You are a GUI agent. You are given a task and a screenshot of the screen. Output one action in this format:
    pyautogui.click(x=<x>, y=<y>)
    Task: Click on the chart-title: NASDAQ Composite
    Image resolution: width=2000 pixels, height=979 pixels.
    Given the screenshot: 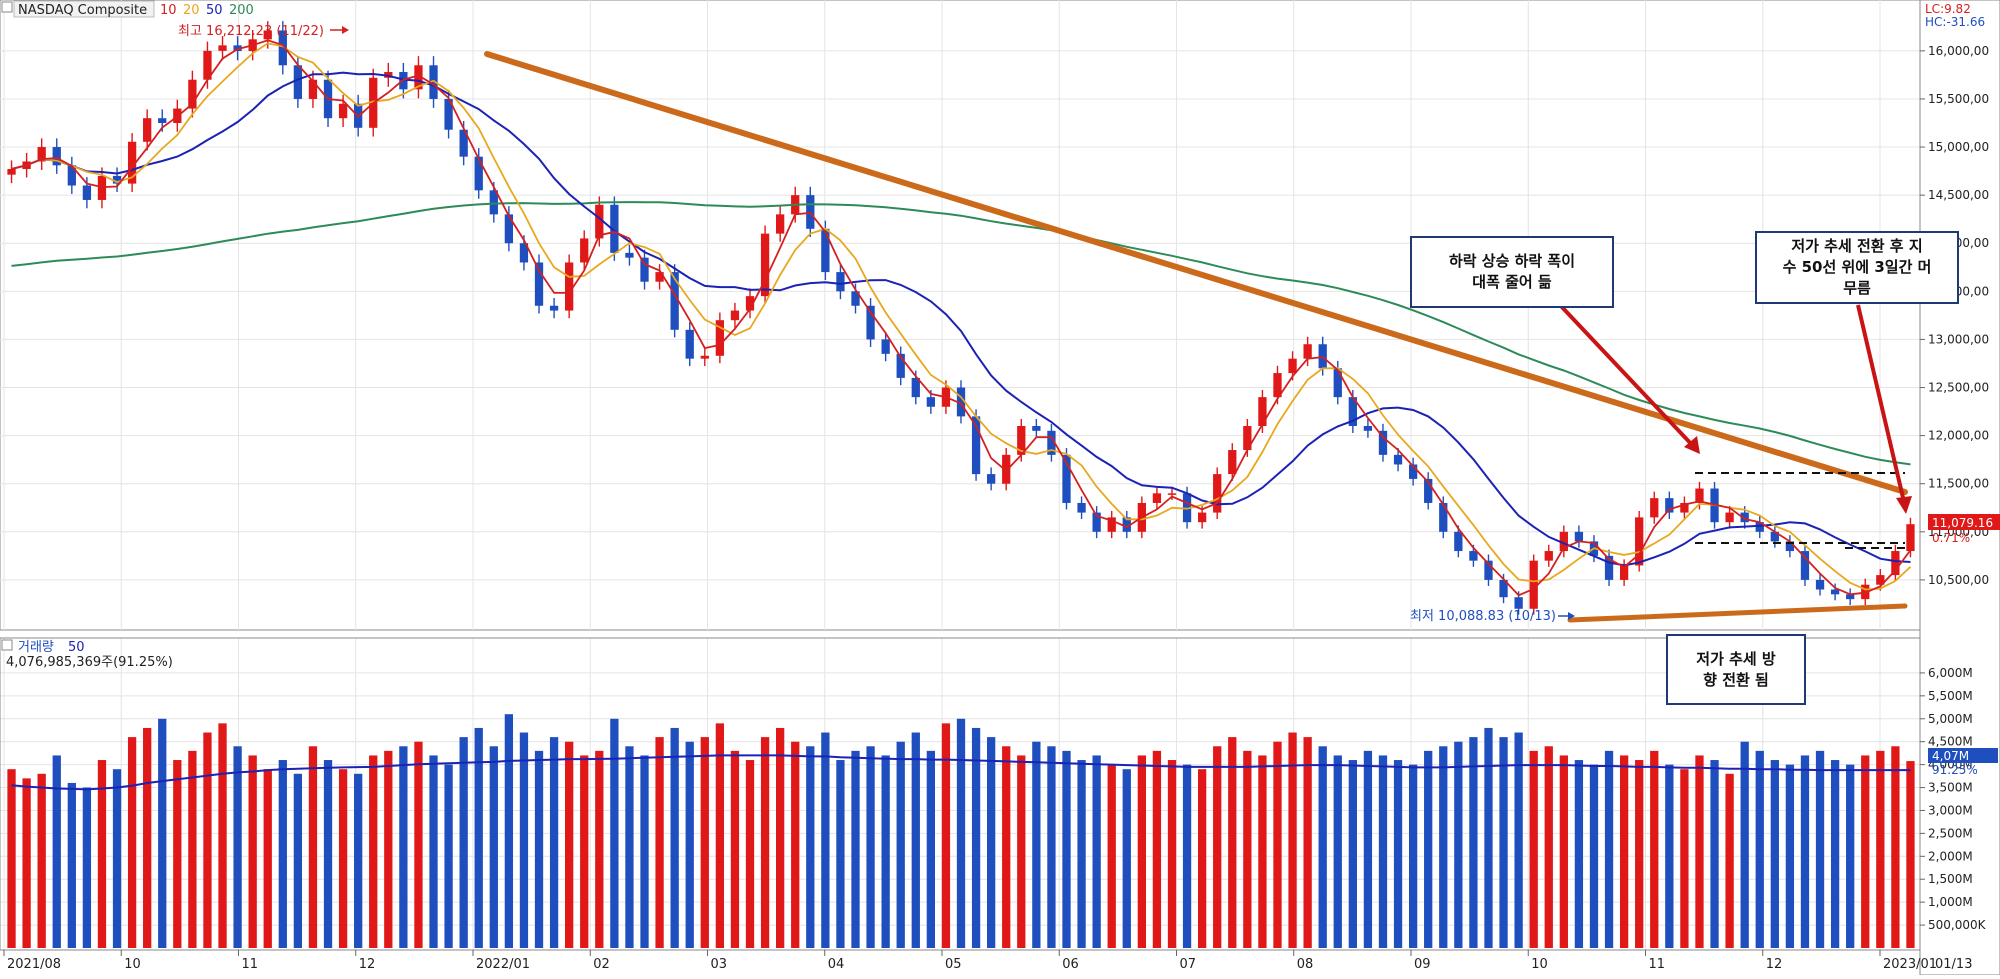 What is the action you would take?
    pyautogui.click(x=82, y=10)
    